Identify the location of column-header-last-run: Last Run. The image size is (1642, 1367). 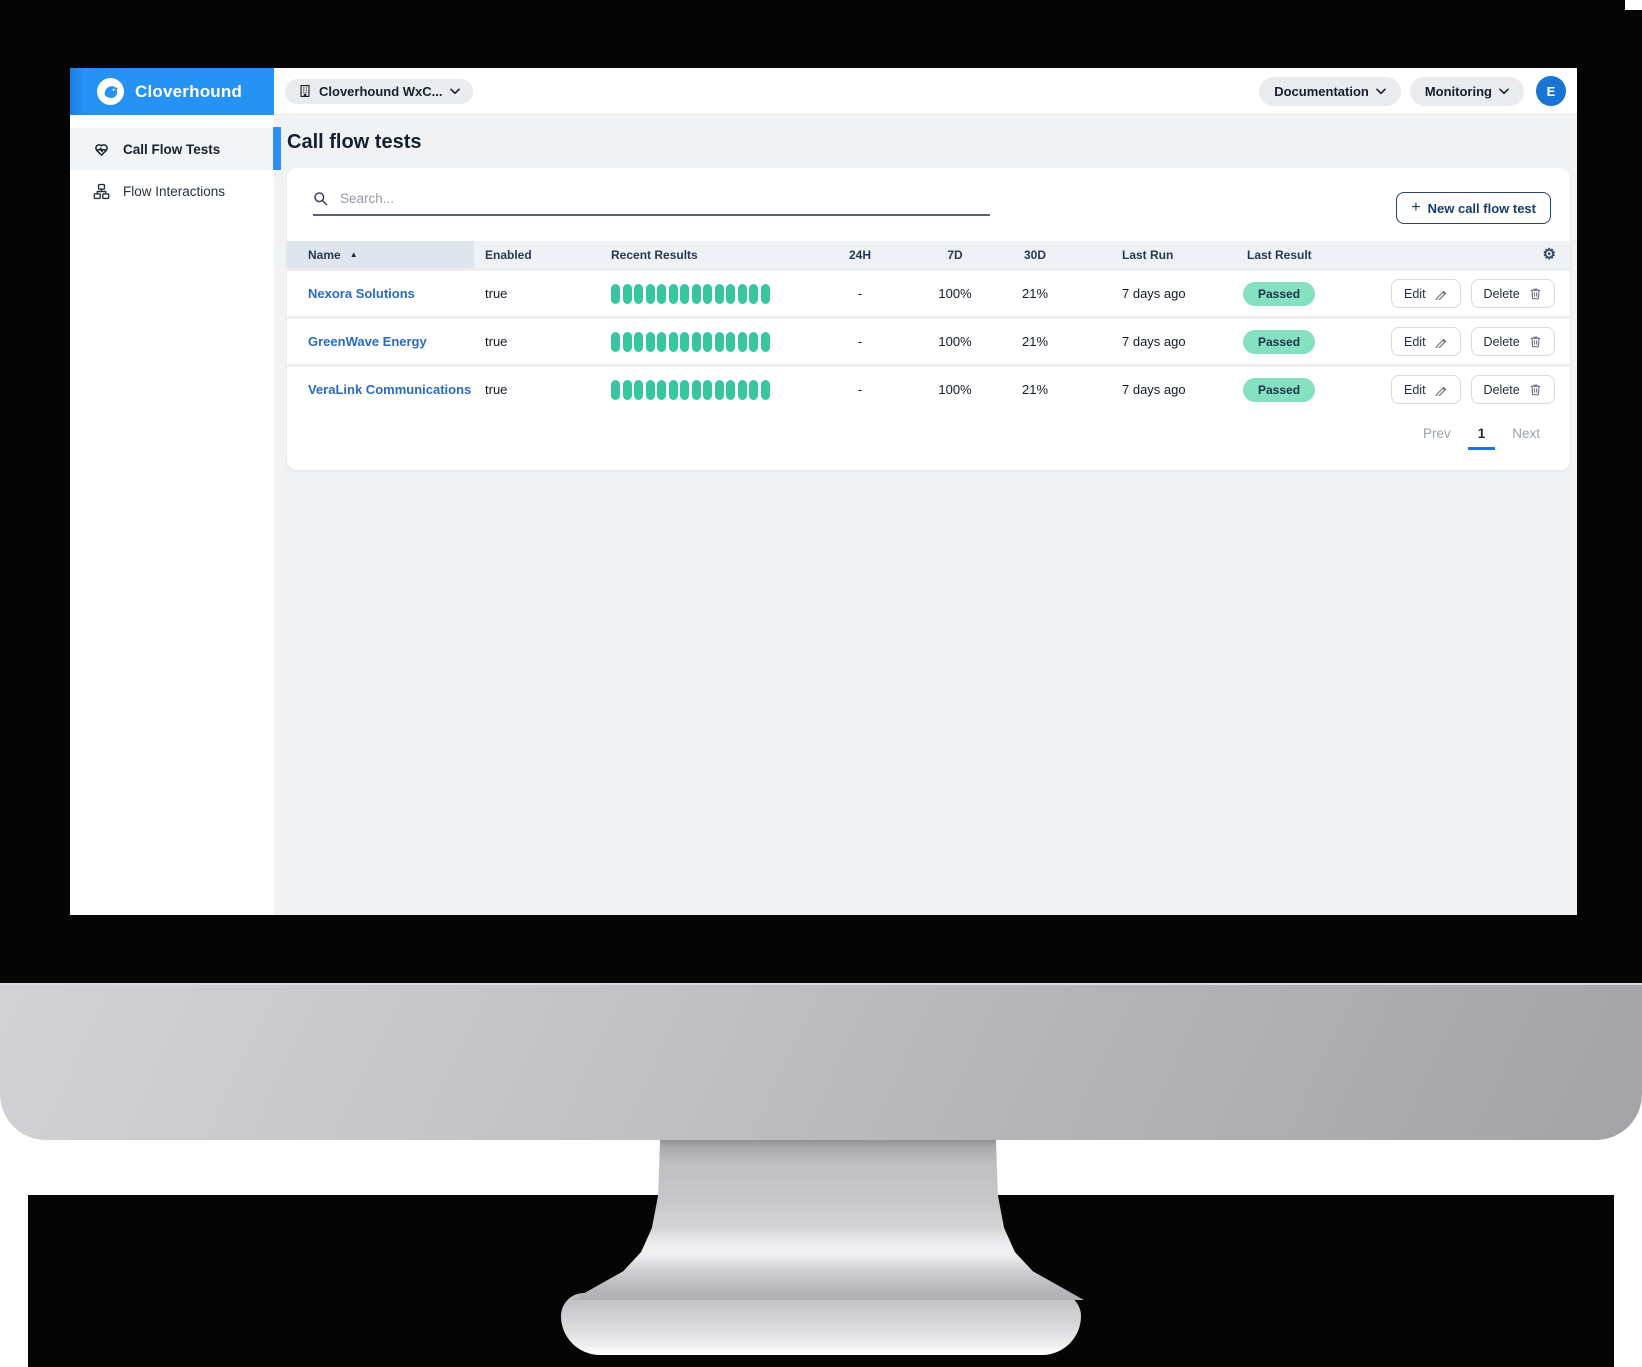
(1148, 254).